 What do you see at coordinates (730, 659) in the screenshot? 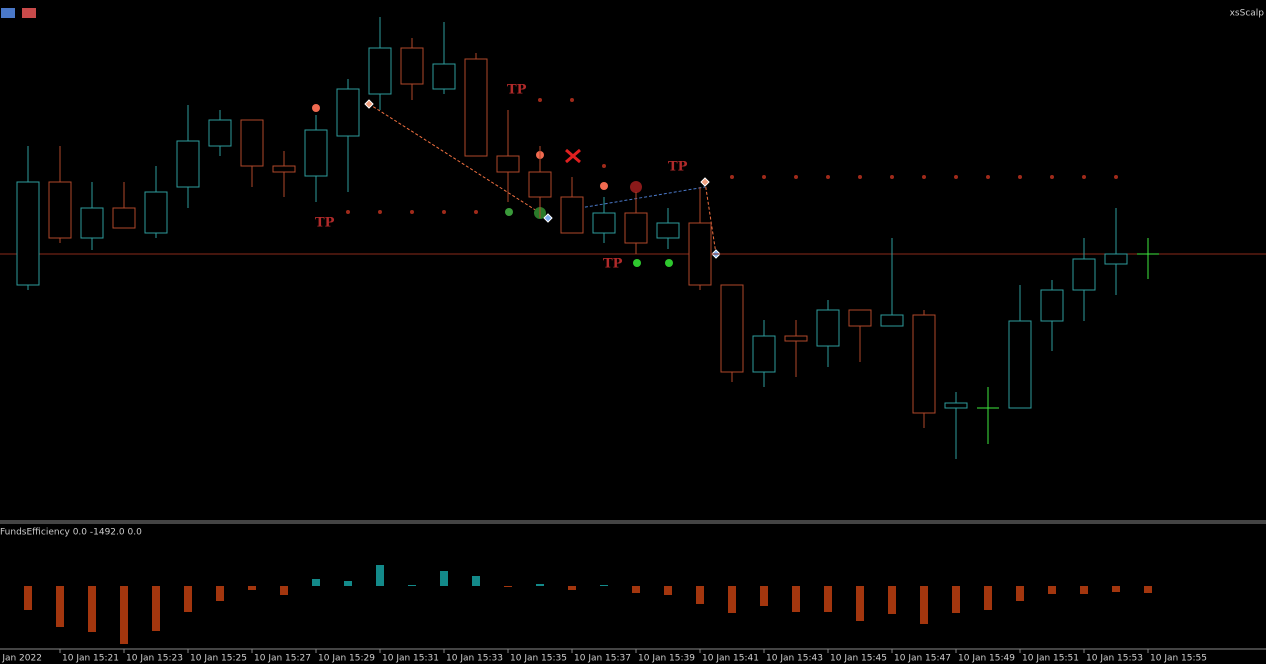
I see `x-tick-label: 10 Jan 15:41` at bounding box center [730, 659].